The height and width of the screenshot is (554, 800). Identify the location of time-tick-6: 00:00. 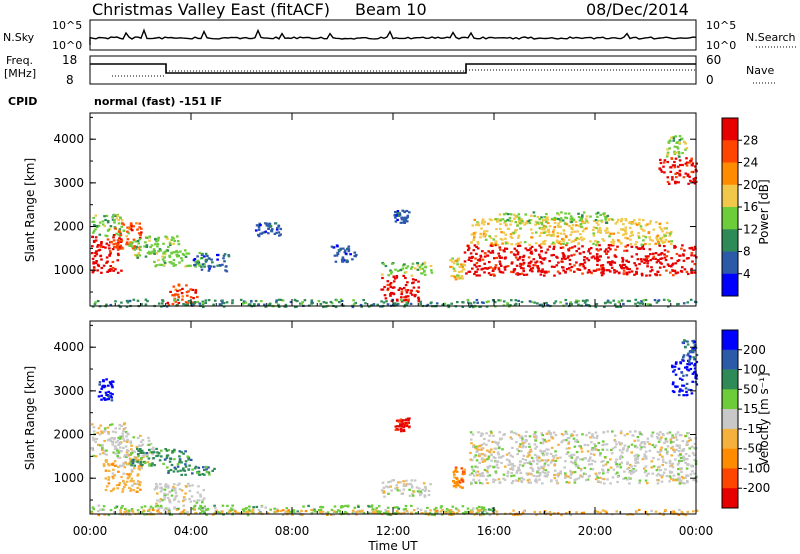
(696, 531).